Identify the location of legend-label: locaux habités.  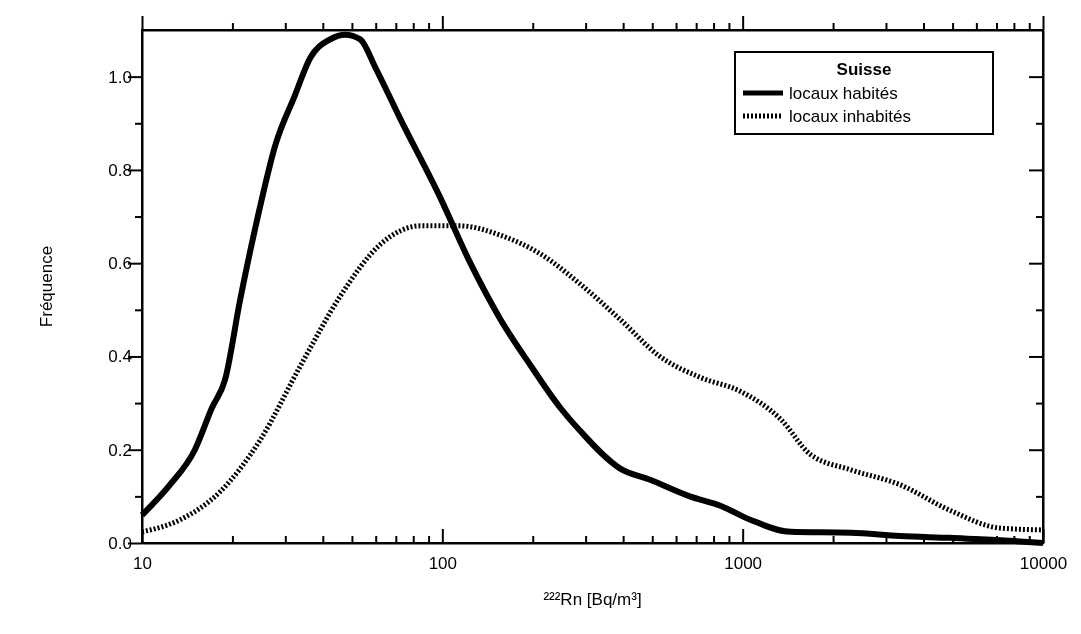
(843, 93).